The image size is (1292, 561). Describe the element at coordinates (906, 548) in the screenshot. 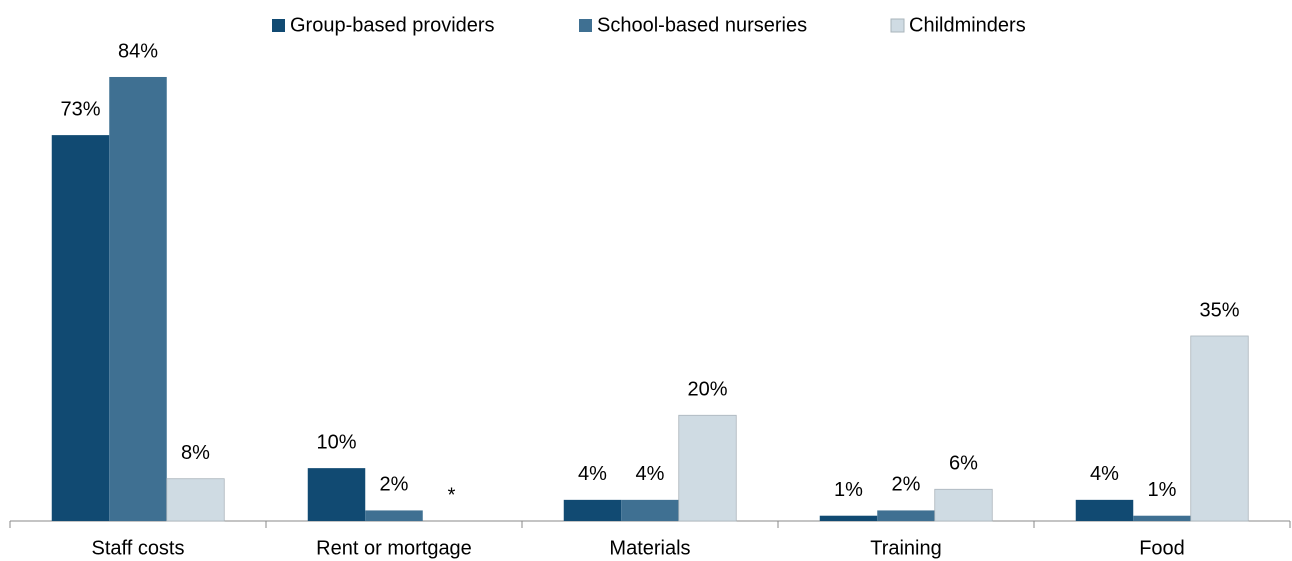

I see `x-tick-label: Training` at that location.